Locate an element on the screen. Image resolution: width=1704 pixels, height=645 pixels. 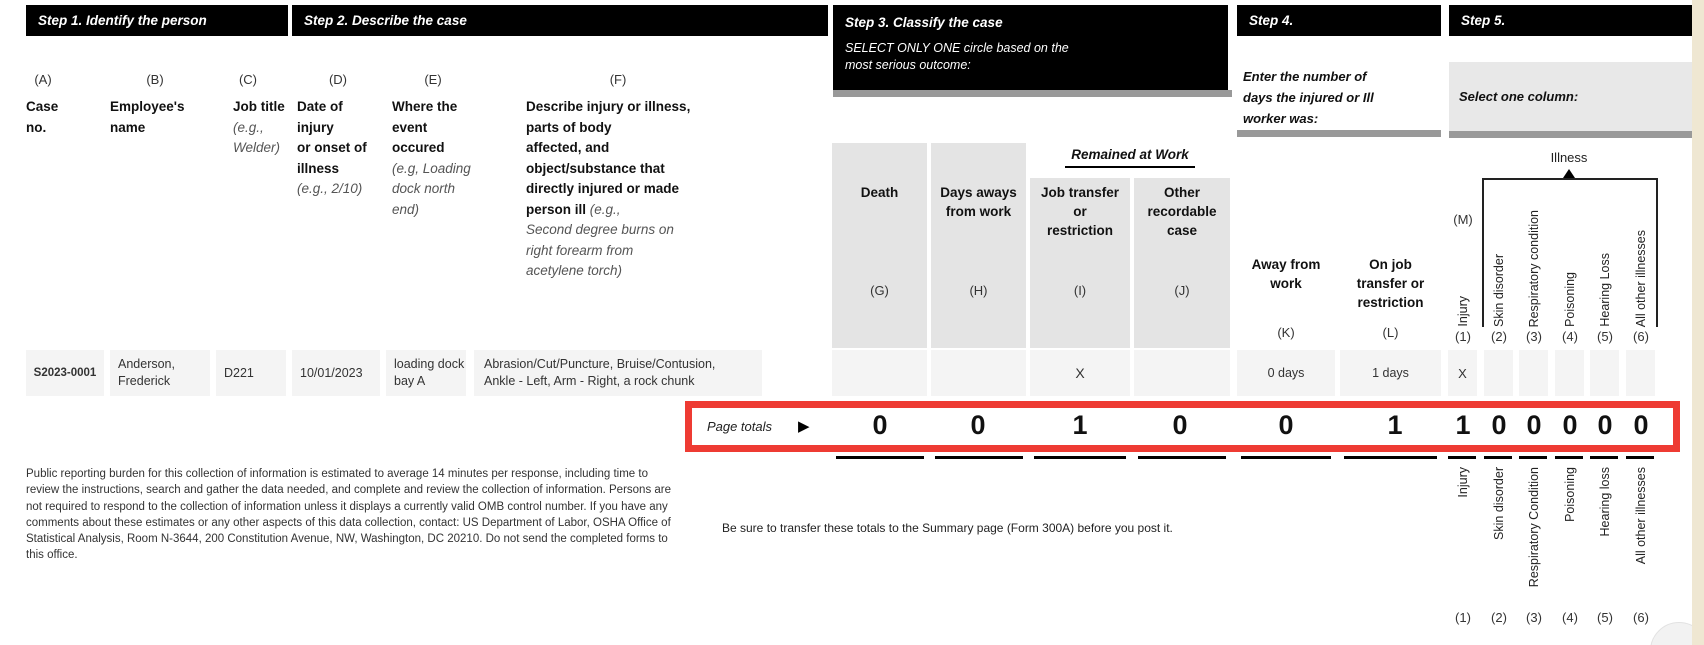
step5-instruction-box: Select one column: is located at coordinates (1572, 96).